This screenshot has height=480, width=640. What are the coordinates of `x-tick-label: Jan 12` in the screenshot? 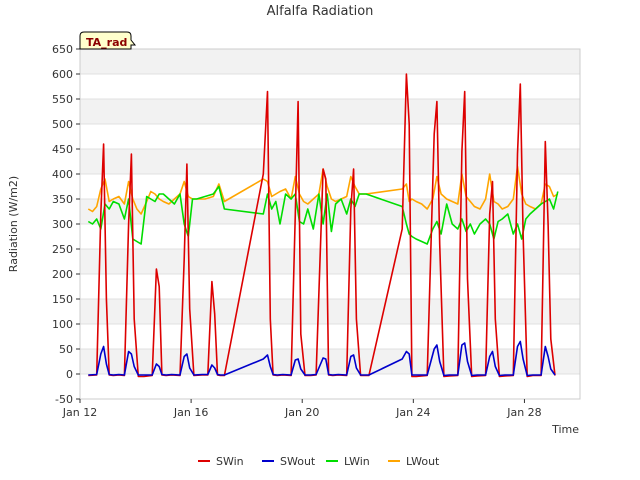 It's located at (79, 412).